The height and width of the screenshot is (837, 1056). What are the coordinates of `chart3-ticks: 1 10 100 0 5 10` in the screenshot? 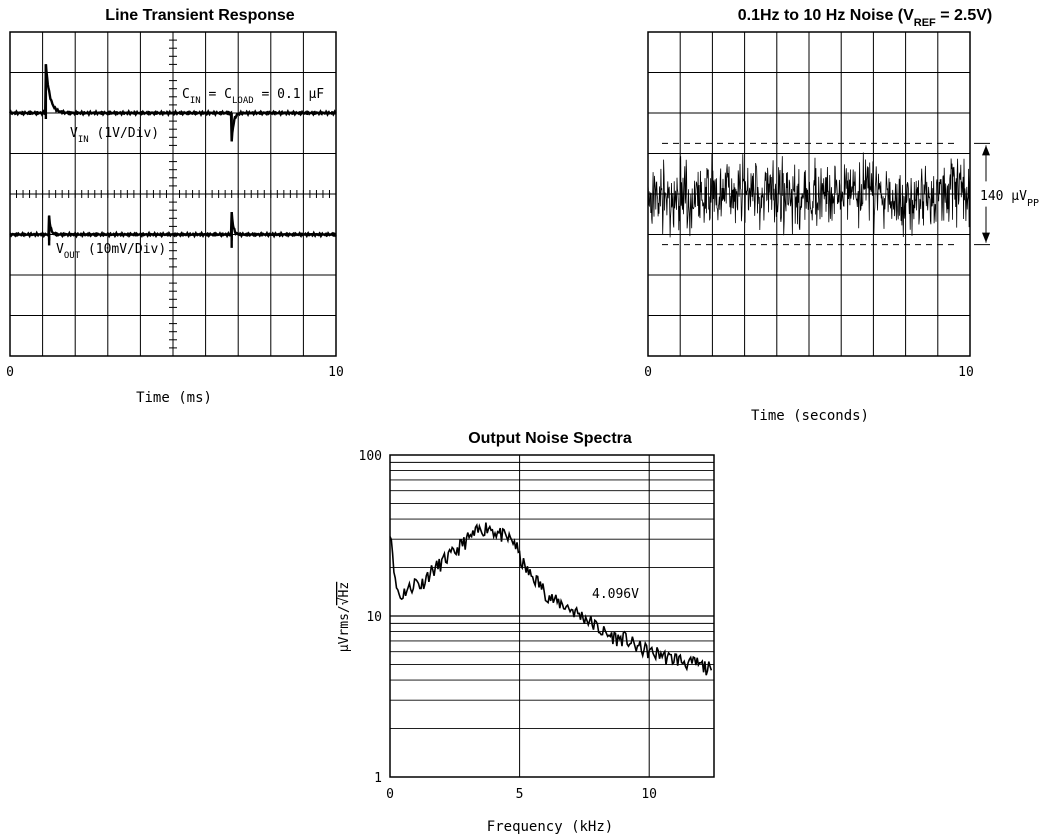 It's located at (508, 625).